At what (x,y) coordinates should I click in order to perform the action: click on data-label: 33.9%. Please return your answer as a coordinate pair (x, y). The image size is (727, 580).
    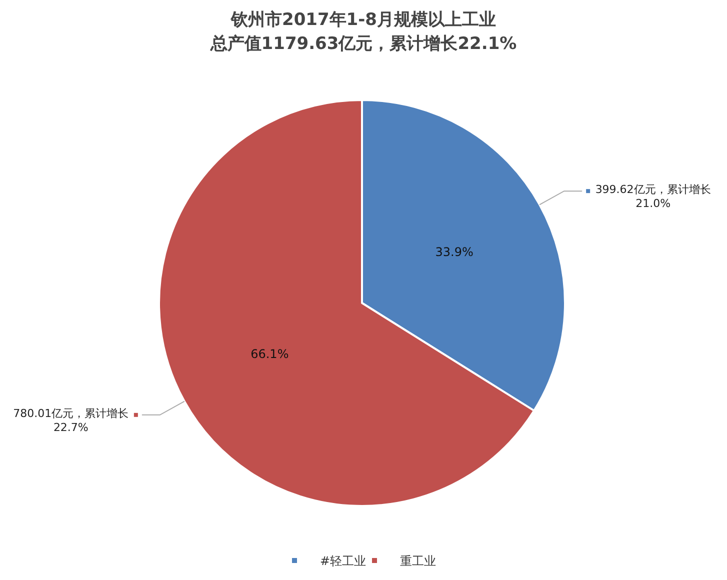
    Looking at the image, I should click on (454, 251).